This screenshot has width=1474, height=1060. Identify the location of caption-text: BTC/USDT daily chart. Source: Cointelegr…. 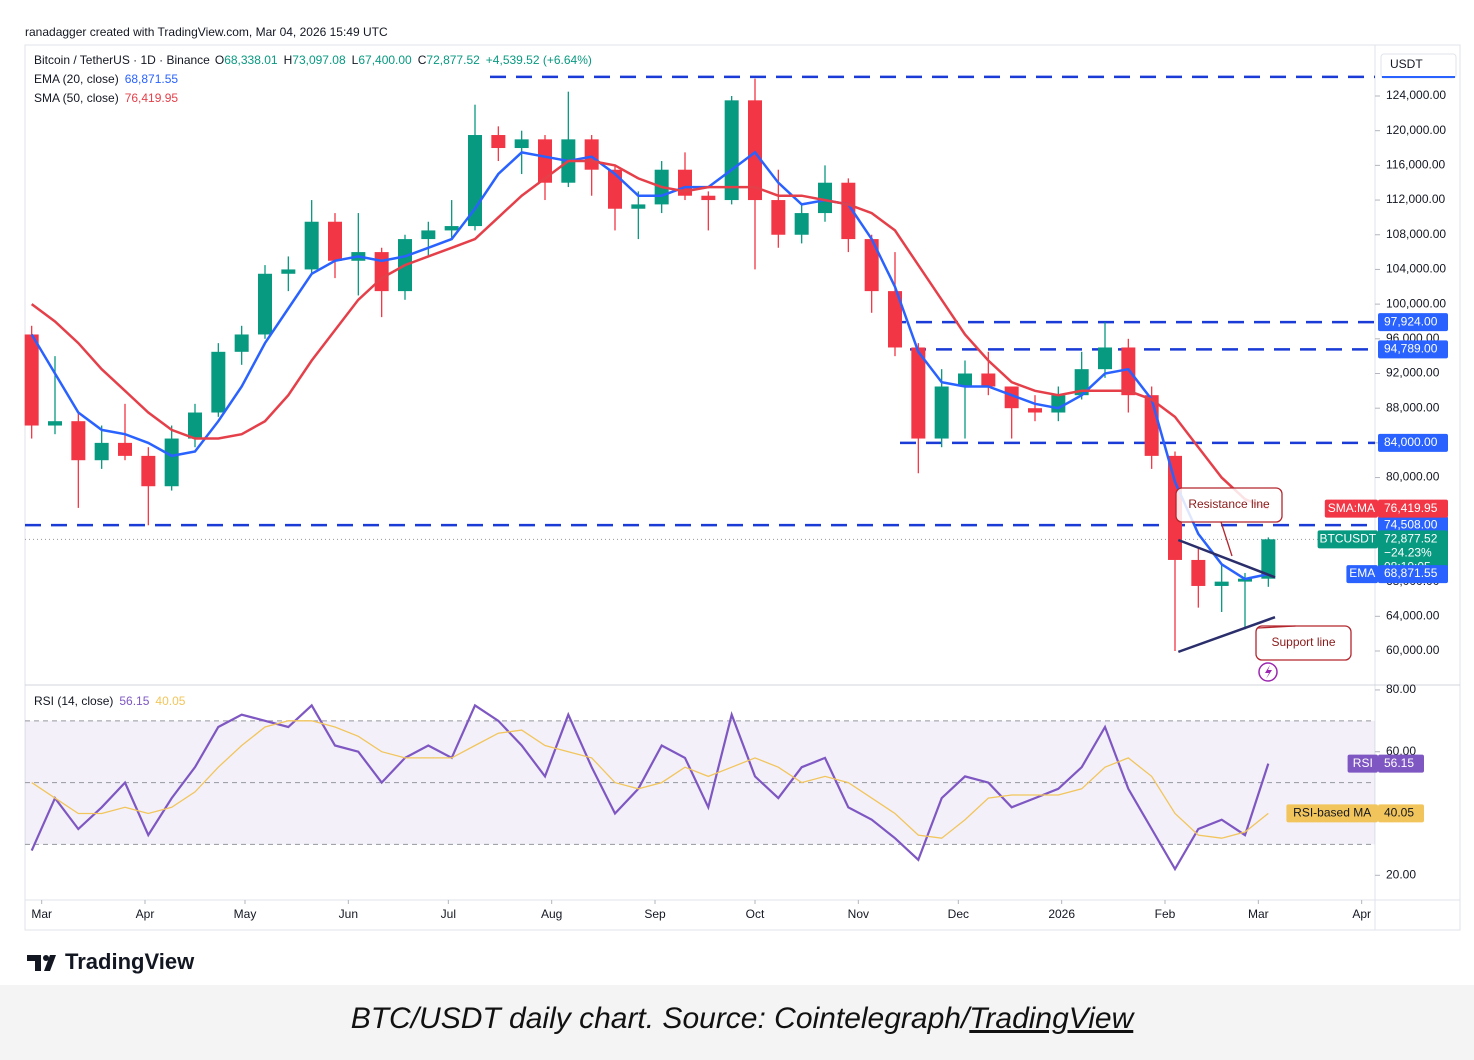
(661, 1018).